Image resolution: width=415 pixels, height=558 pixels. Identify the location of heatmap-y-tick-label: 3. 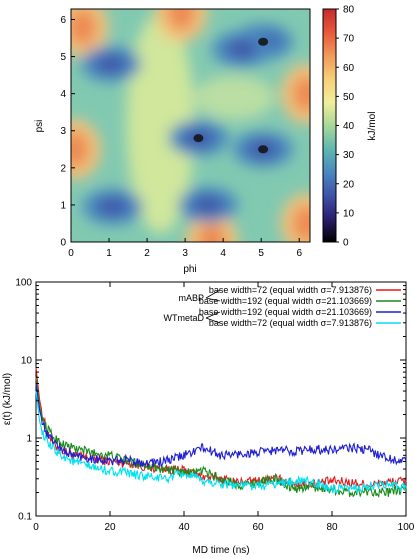
(63, 131).